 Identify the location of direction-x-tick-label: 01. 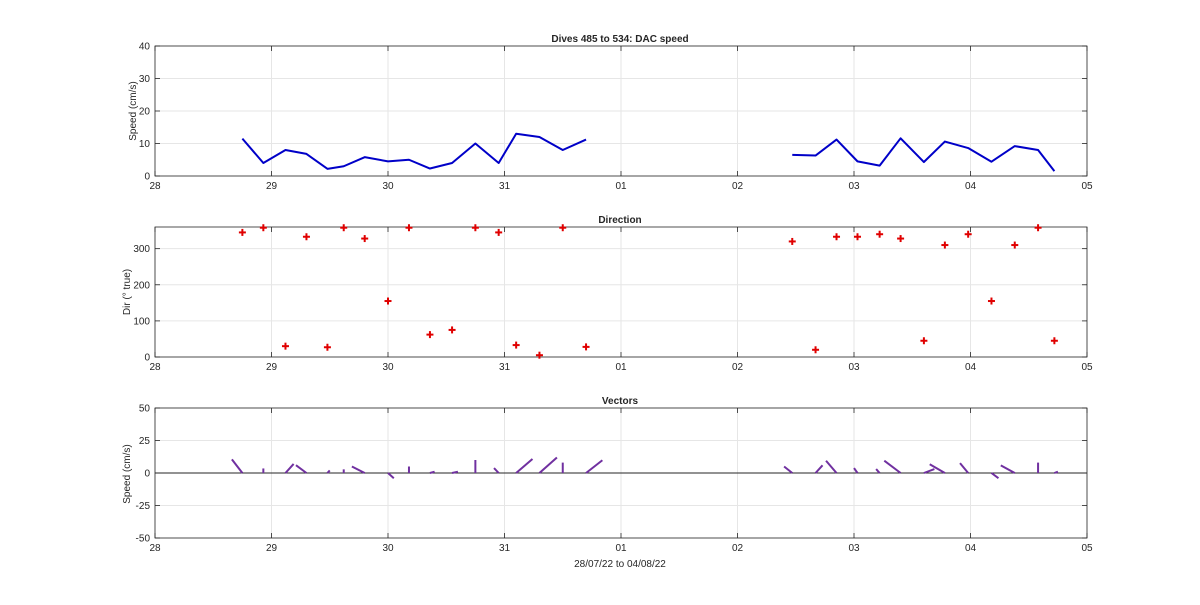
(621, 367).